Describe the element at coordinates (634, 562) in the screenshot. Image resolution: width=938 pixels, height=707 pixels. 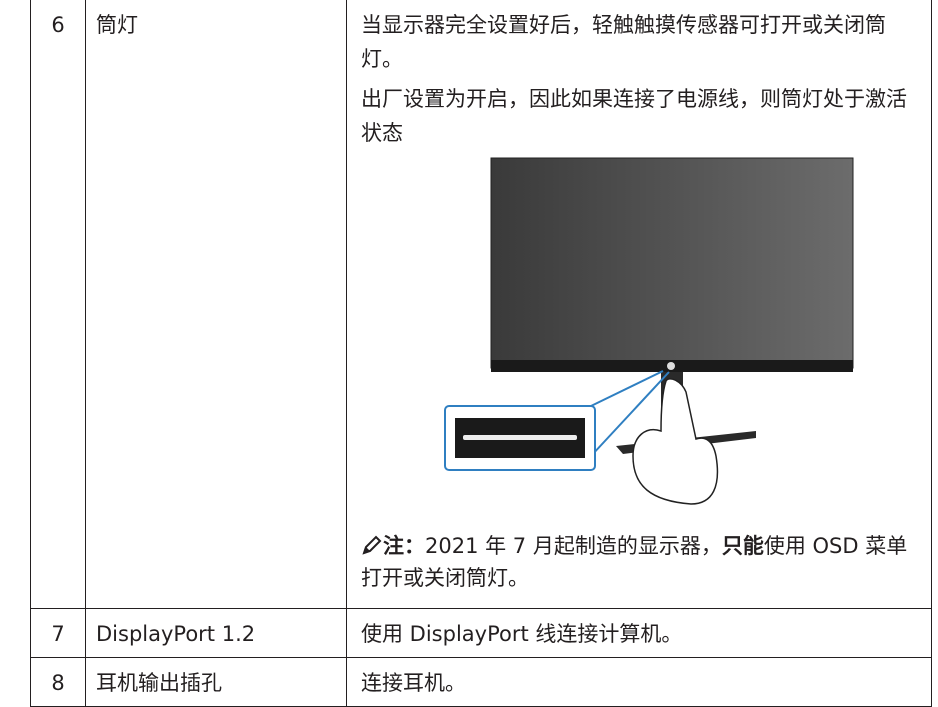
I see `note-text: 使用 OSD 菜单打开或关闭筒灯。` at that location.